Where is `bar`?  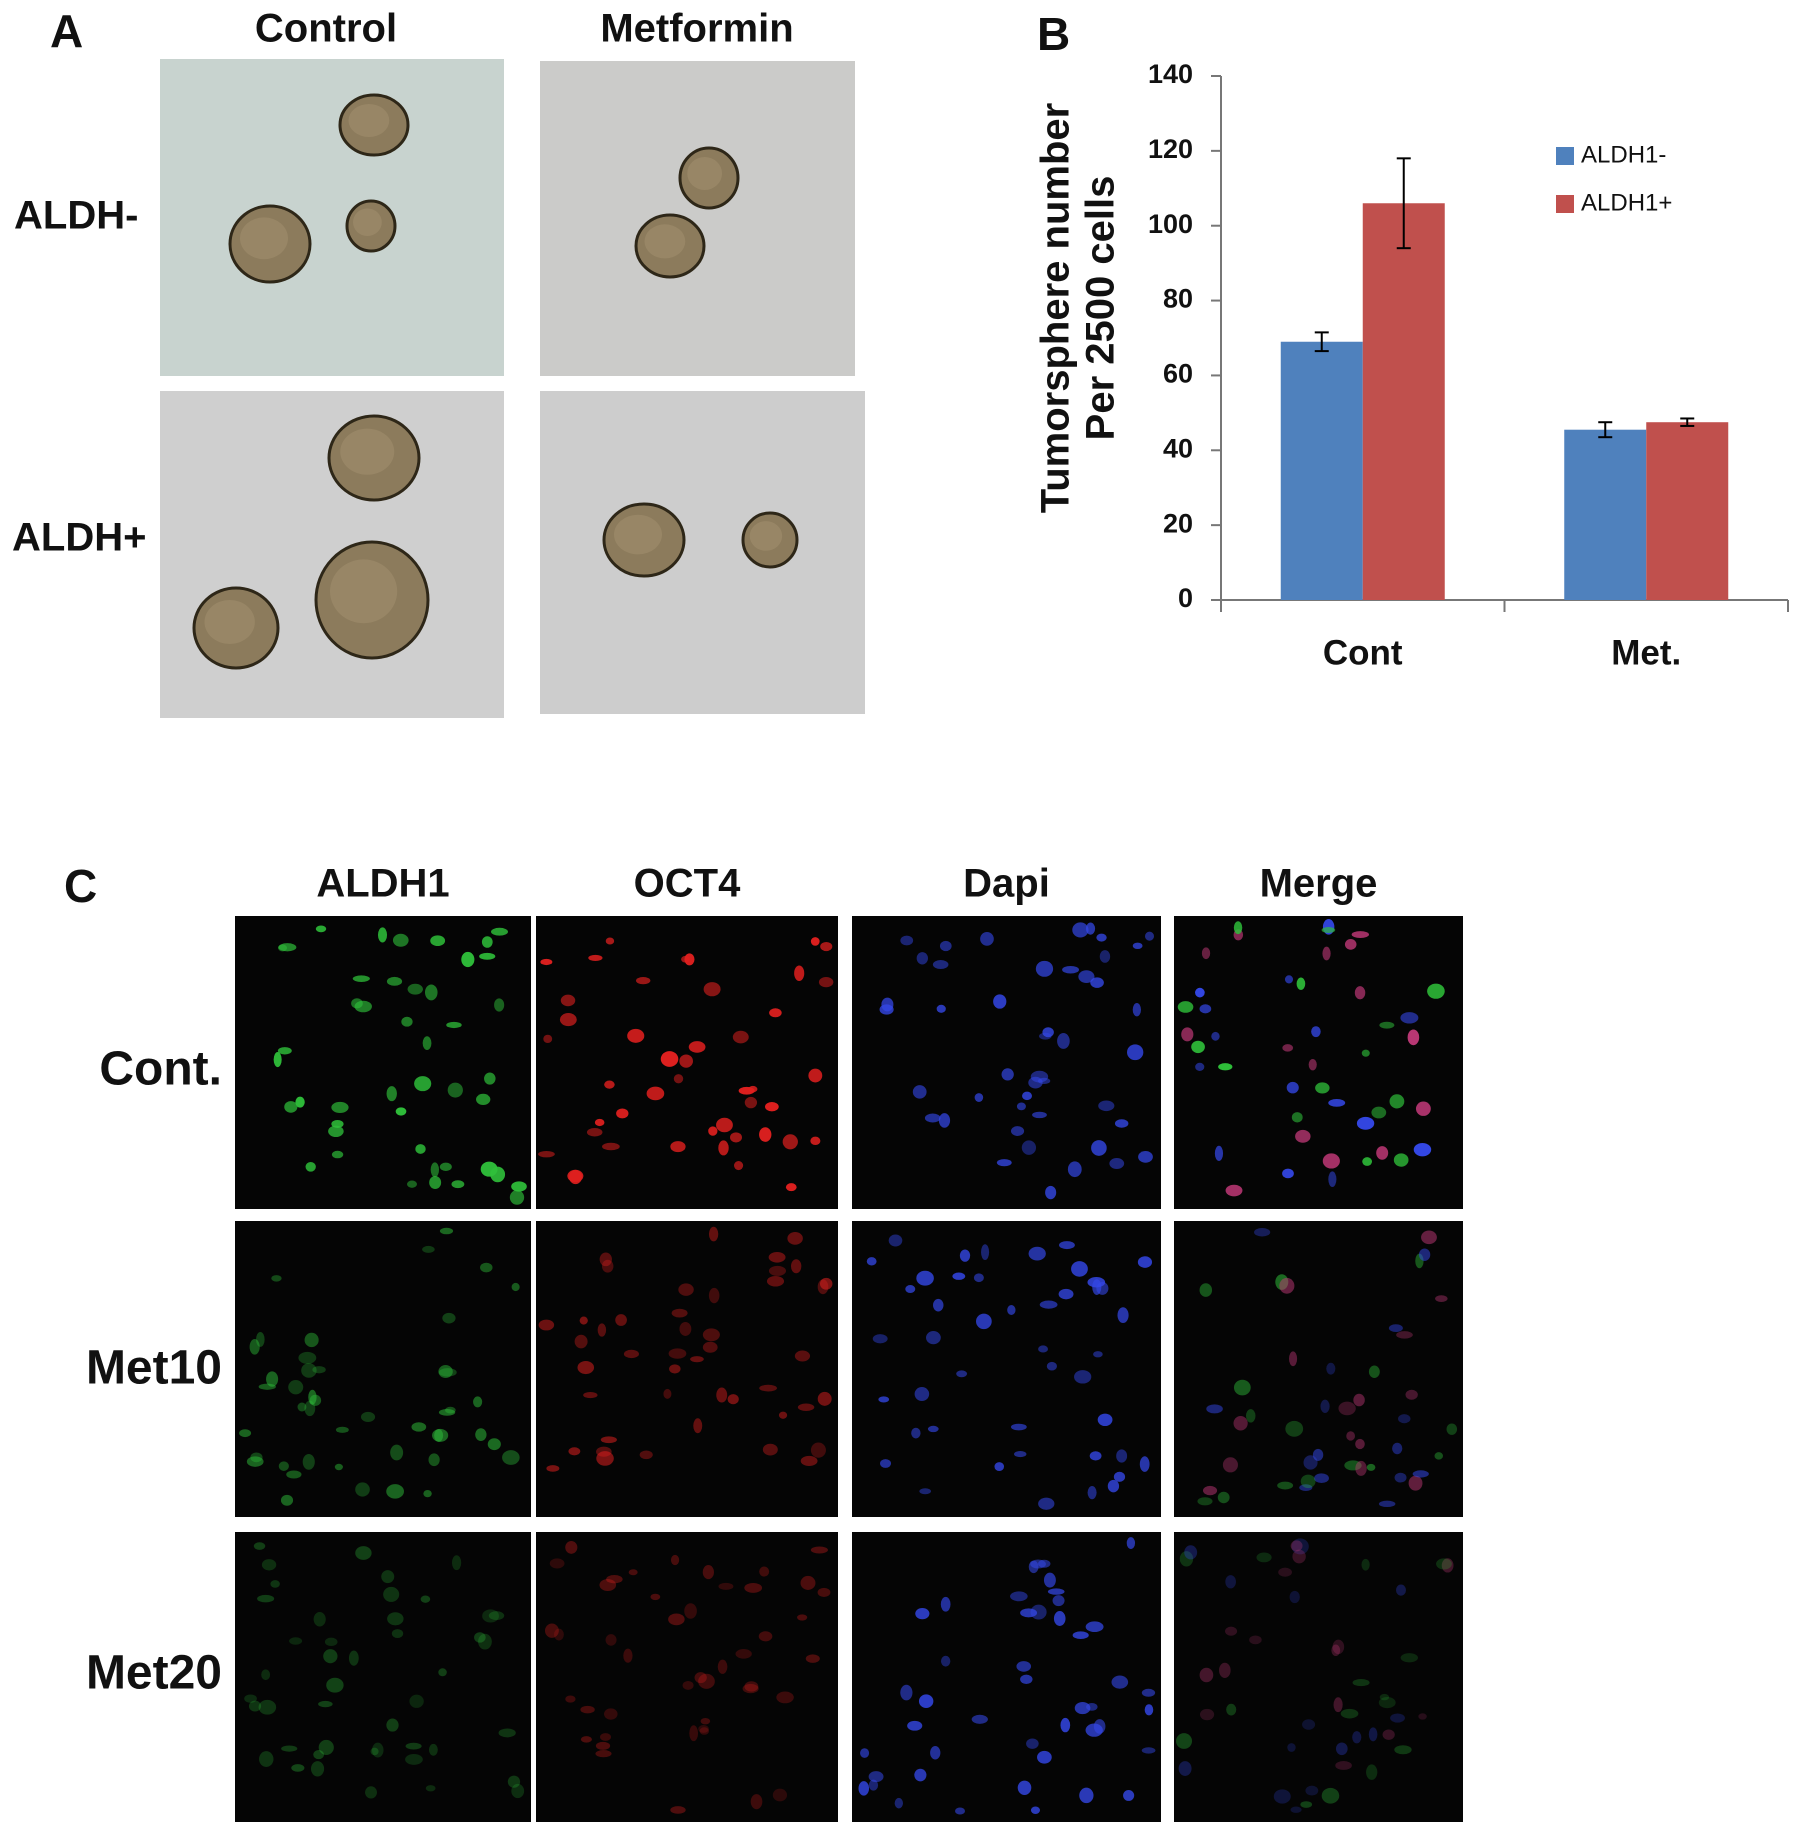 bar is located at coordinates (1605, 514).